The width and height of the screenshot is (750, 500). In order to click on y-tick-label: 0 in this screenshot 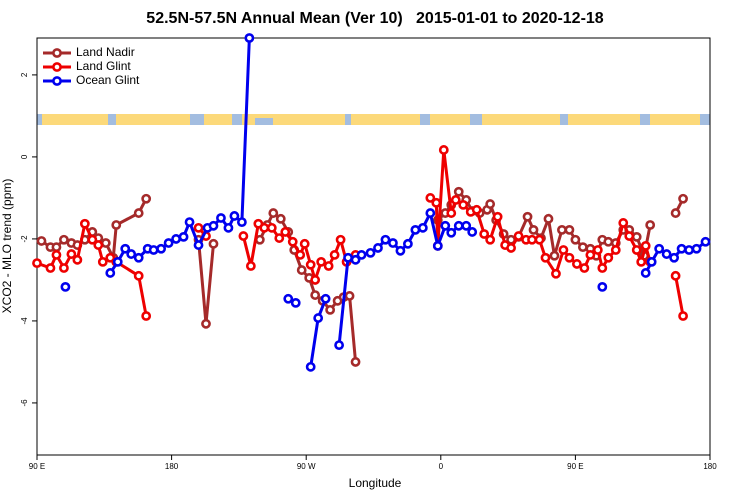, I will do `click(24, 156)`.